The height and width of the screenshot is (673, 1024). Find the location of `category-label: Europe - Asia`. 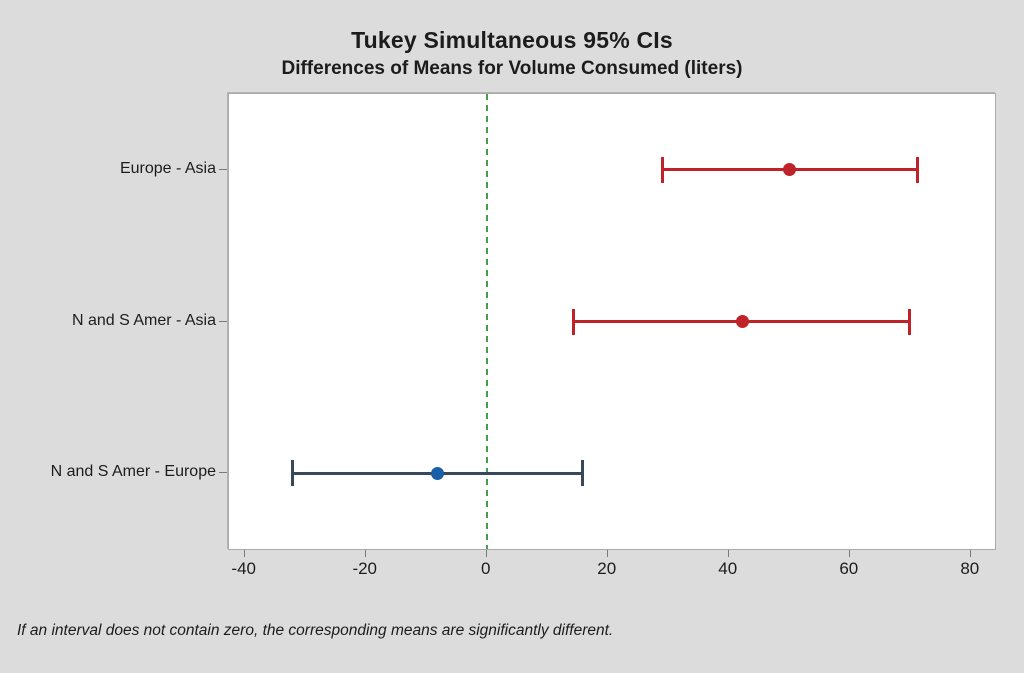

category-label: Europe - Asia is located at coordinates (167, 168).